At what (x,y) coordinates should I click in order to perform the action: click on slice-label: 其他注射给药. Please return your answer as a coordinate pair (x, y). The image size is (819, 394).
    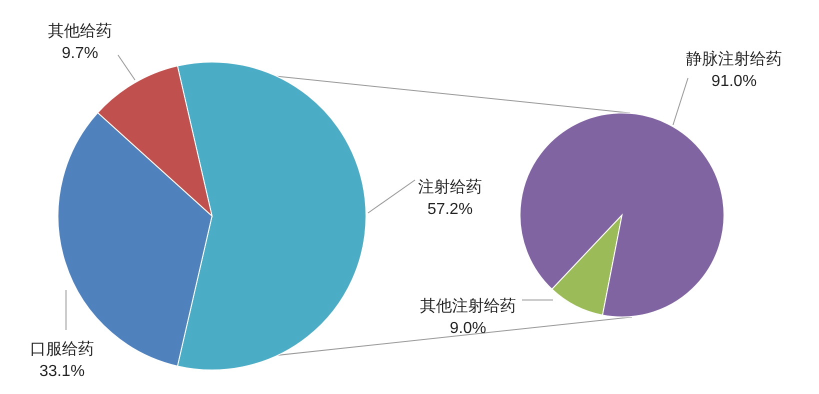
    Looking at the image, I should click on (468, 306).